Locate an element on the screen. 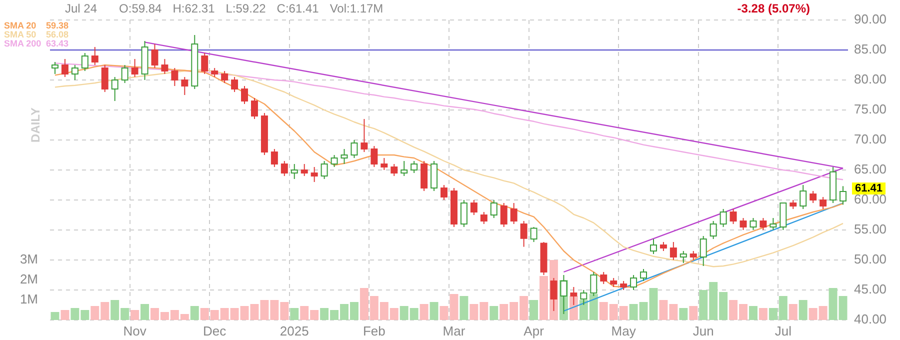 This screenshot has height=340, width=900. annotation: 56.08 is located at coordinates (57, 34).